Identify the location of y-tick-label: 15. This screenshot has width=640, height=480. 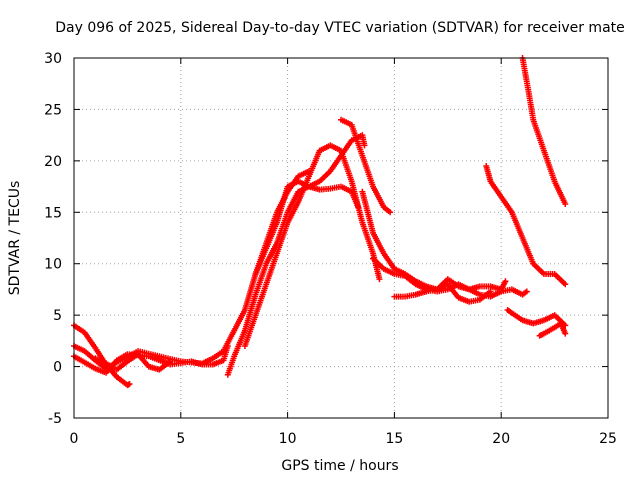
(53, 213).